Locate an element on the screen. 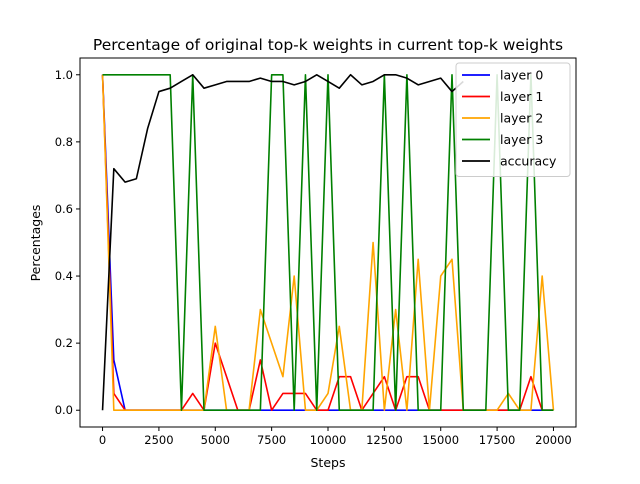 Image resolution: width=640 pixels, height=484 pixels. x-tick-label: 15000 is located at coordinates (440, 440).